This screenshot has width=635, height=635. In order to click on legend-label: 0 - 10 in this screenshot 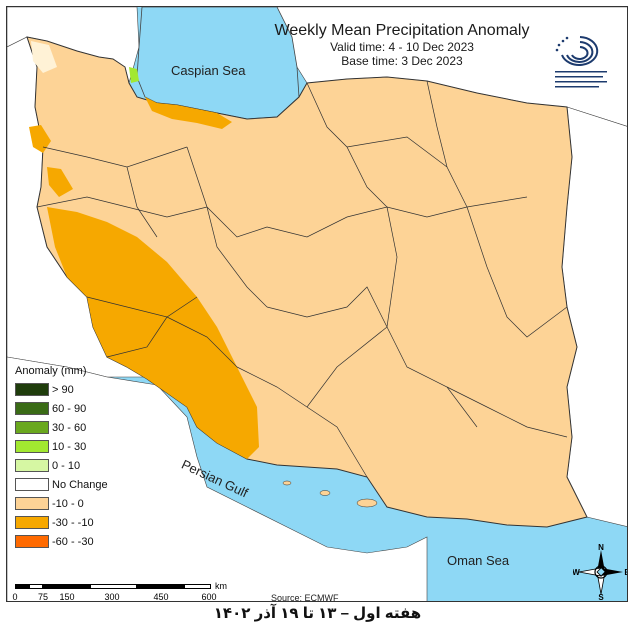, I will do `click(66, 465)`.